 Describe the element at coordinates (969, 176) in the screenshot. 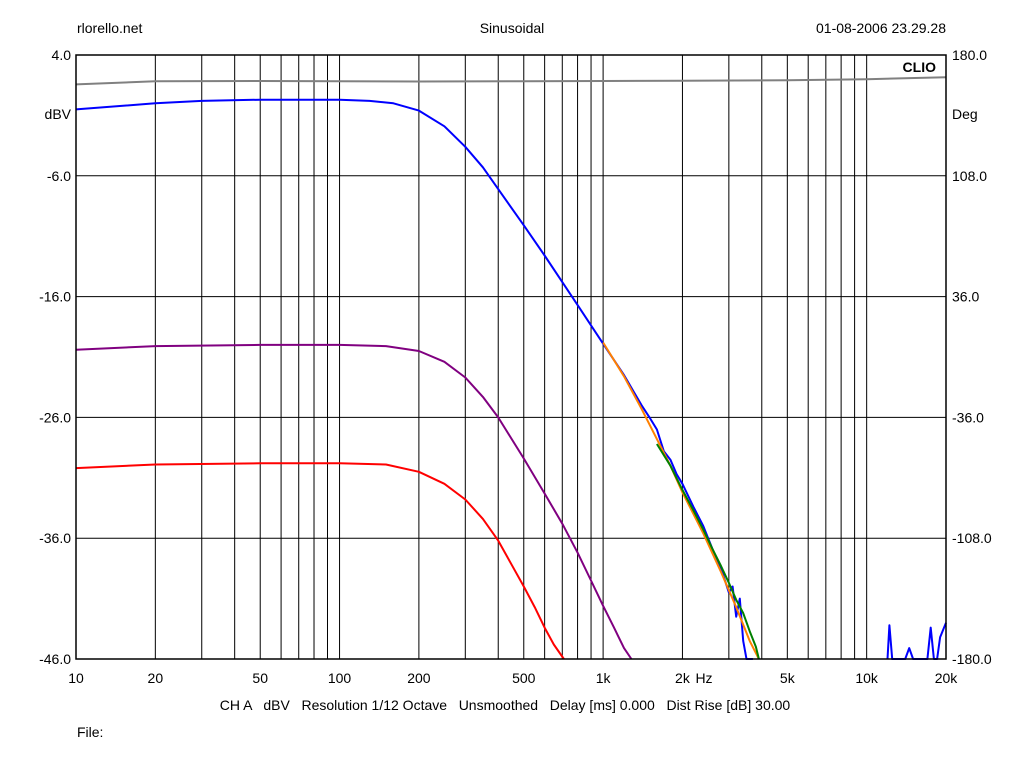

I see `y2-tick-label: 108.0` at that location.